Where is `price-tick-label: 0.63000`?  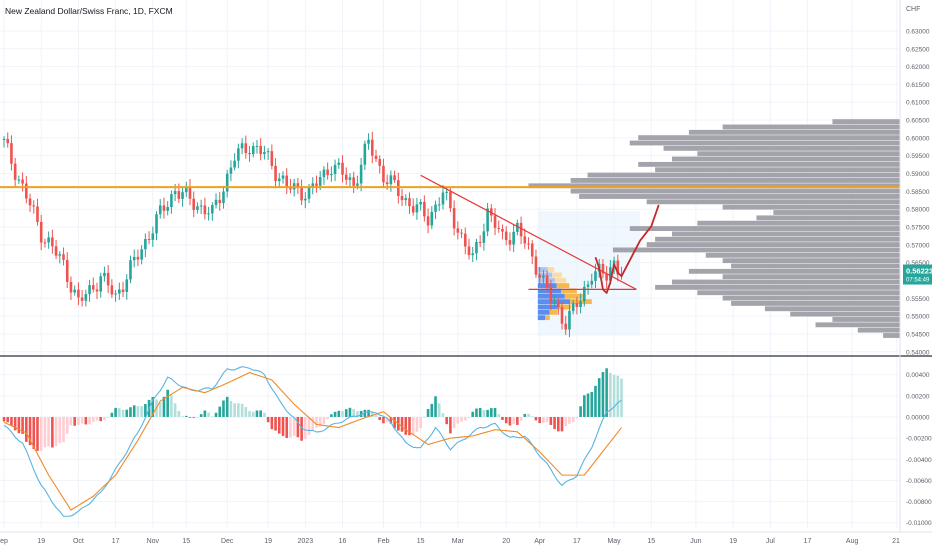 price-tick-label: 0.63000 is located at coordinates (918, 31).